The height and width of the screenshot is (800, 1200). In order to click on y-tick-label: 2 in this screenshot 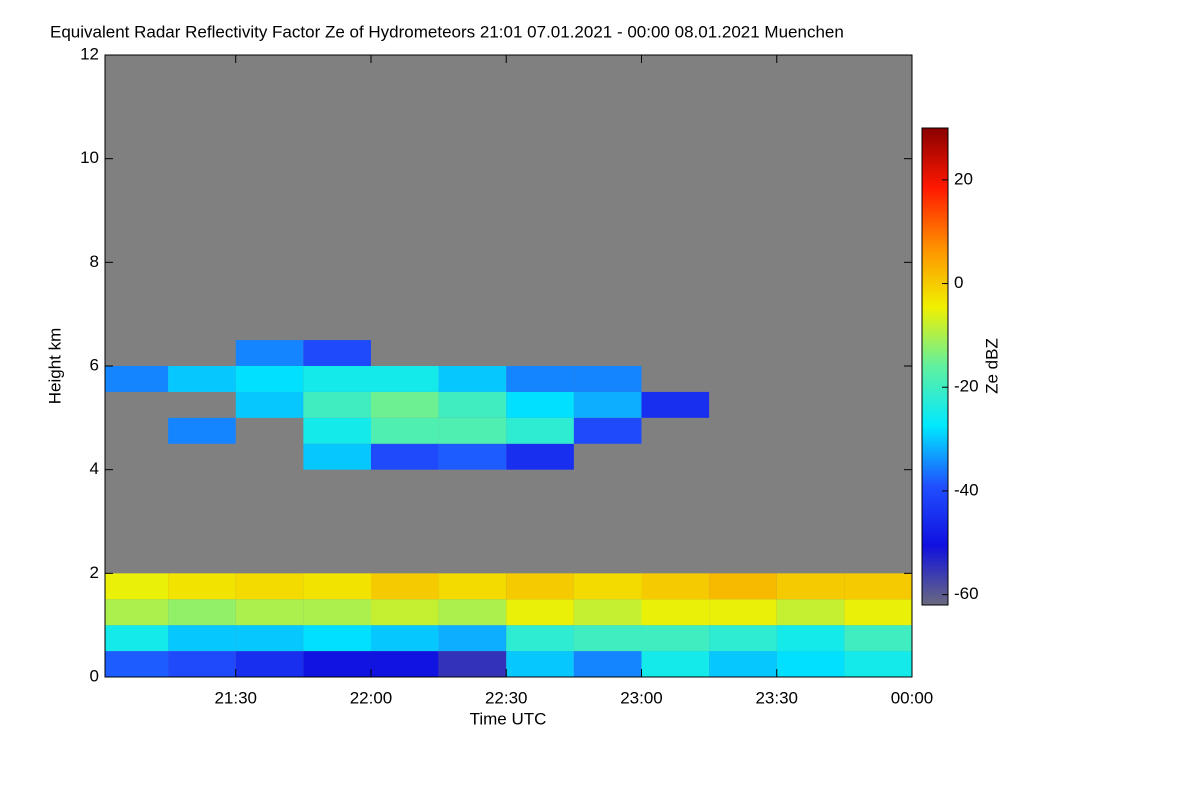, I will do `click(94, 572)`.